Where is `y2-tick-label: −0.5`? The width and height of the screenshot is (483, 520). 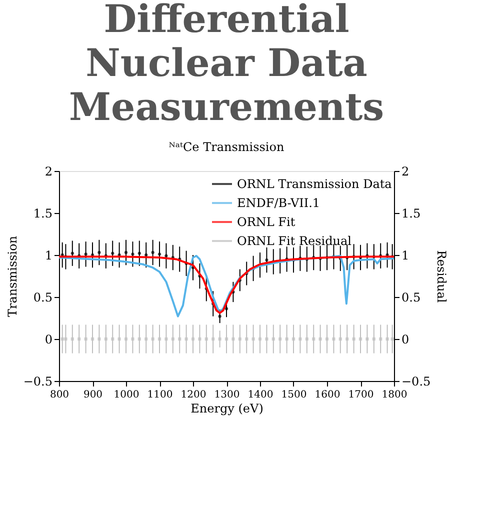 y2-tick-label: −0.5 is located at coordinates (416, 381).